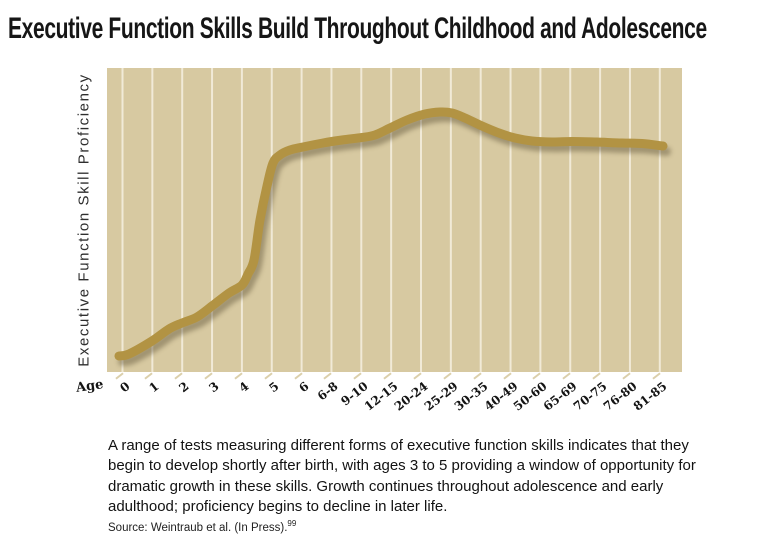 The width and height of the screenshot is (770, 546). Describe the element at coordinates (531, 396) in the screenshot. I see `x-tick-label: 50-60` at that location.